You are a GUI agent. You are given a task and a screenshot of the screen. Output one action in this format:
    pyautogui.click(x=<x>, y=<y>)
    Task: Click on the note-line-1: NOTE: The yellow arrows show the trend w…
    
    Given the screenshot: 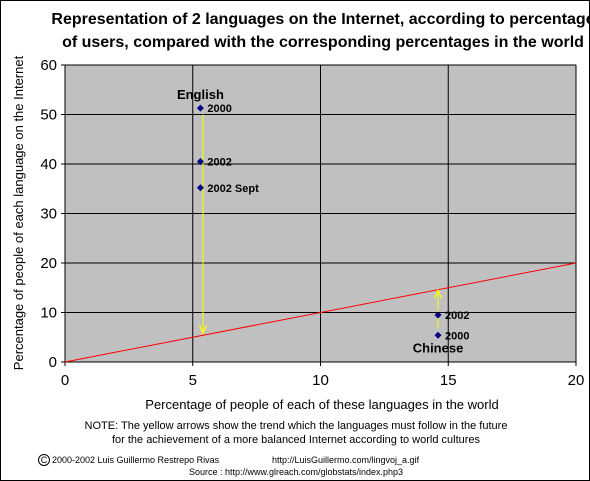 What is the action you would take?
    pyautogui.click(x=296, y=426)
    